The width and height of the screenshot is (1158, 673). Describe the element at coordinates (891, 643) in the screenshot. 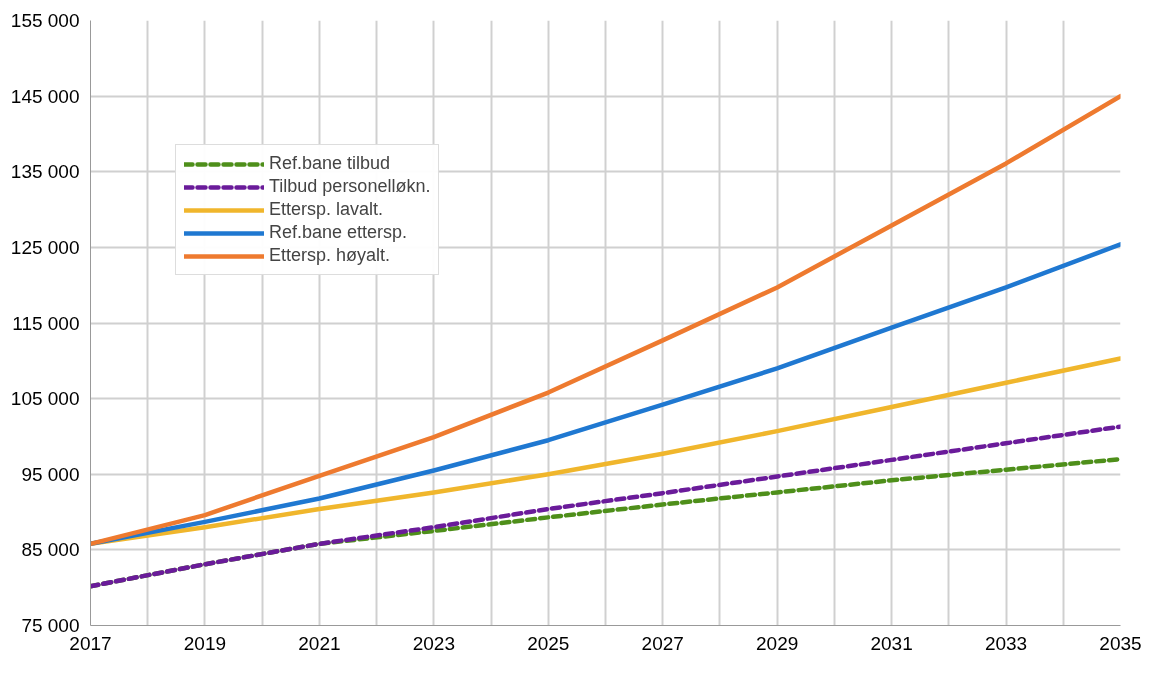

I see `x-tick-label: 2031` at that location.